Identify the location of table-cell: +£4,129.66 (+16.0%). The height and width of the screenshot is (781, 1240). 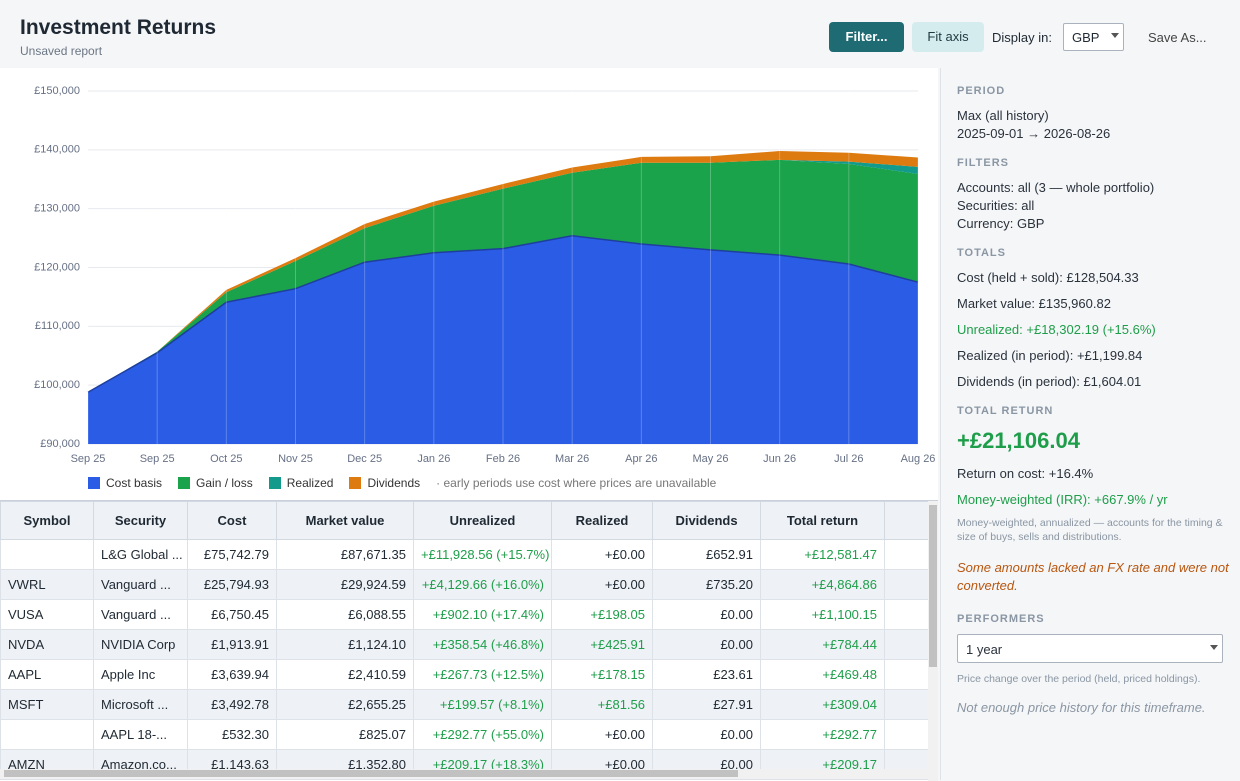
(482, 584).